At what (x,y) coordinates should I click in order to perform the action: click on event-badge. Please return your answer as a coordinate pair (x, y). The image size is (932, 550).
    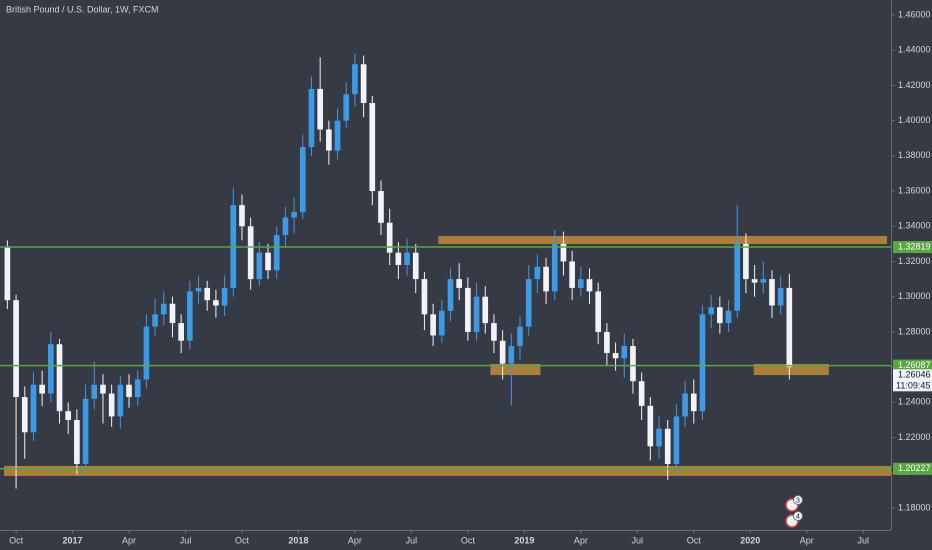
    Looking at the image, I should click on (798, 516).